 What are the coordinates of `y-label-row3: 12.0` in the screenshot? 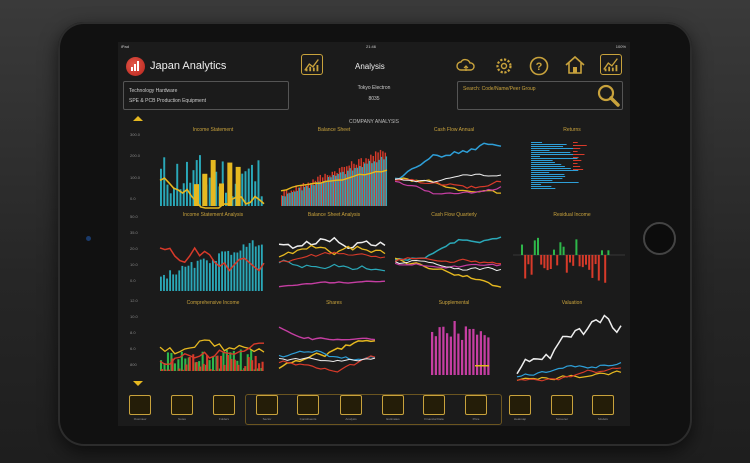 It's located at (134, 300).